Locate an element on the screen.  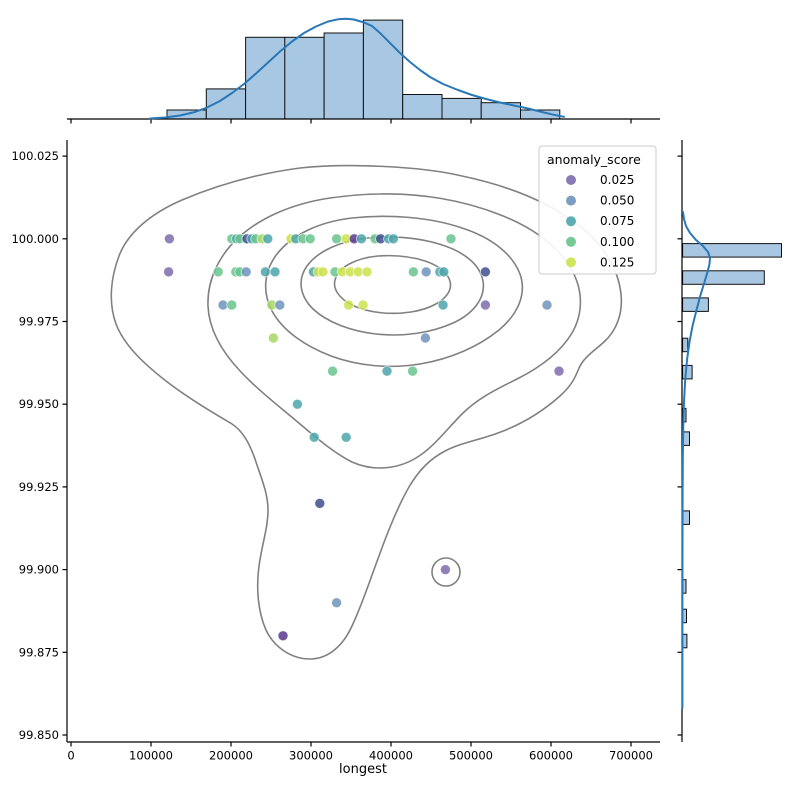
x-axis-tick-label: 0 is located at coordinates (70, 756).